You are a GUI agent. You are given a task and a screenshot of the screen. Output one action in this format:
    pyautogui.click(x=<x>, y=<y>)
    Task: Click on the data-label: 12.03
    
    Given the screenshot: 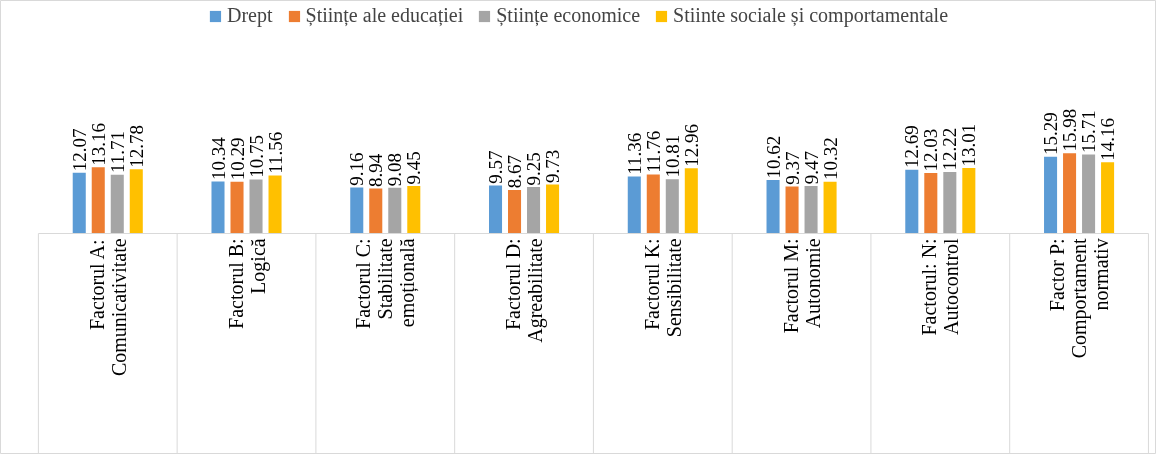 What is the action you would take?
    pyautogui.click(x=931, y=150)
    